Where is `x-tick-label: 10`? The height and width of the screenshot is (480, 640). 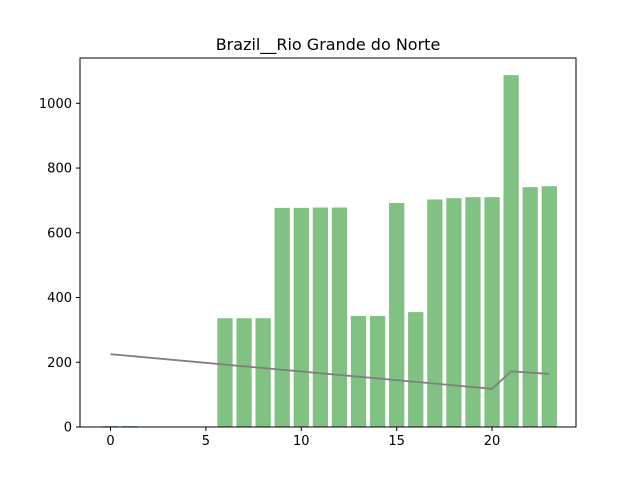
x-tick-label: 10 is located at coordinates (301, 441).